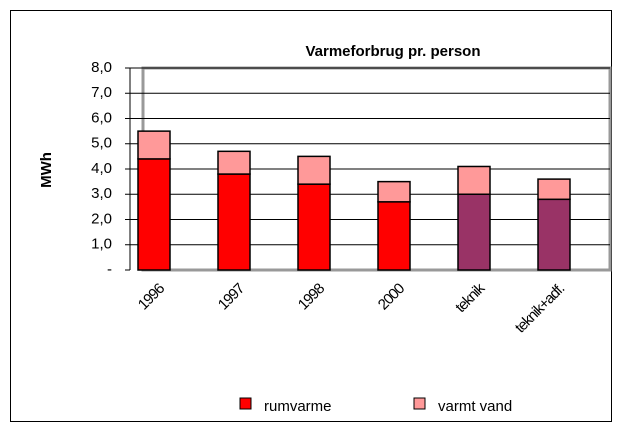  I want to click on y-tick-label: 2,0, so click(101, 218).